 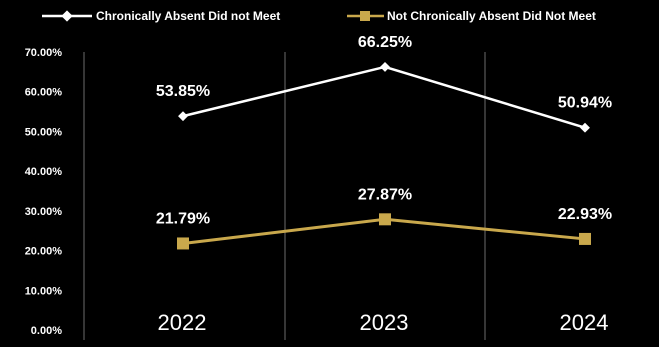 What do you see at coordinates (584, 322) in the screenshot?
I see `category-label: 2024` at bounding box center [584, 322].